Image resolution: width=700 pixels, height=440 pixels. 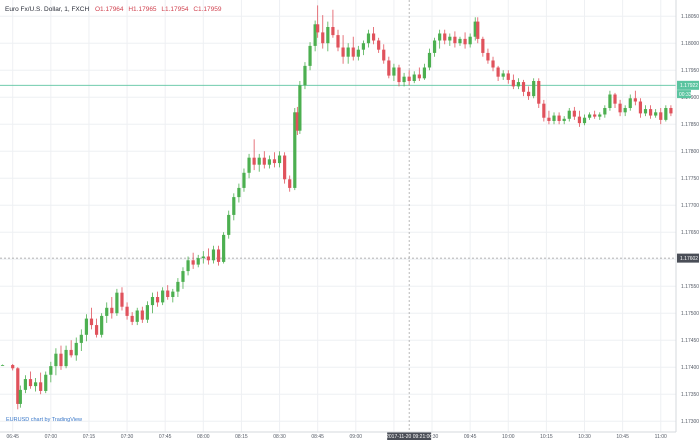 I want to click on tradingview-watermark: EURUSD chart by TradingView, so click(x=44, y=420).